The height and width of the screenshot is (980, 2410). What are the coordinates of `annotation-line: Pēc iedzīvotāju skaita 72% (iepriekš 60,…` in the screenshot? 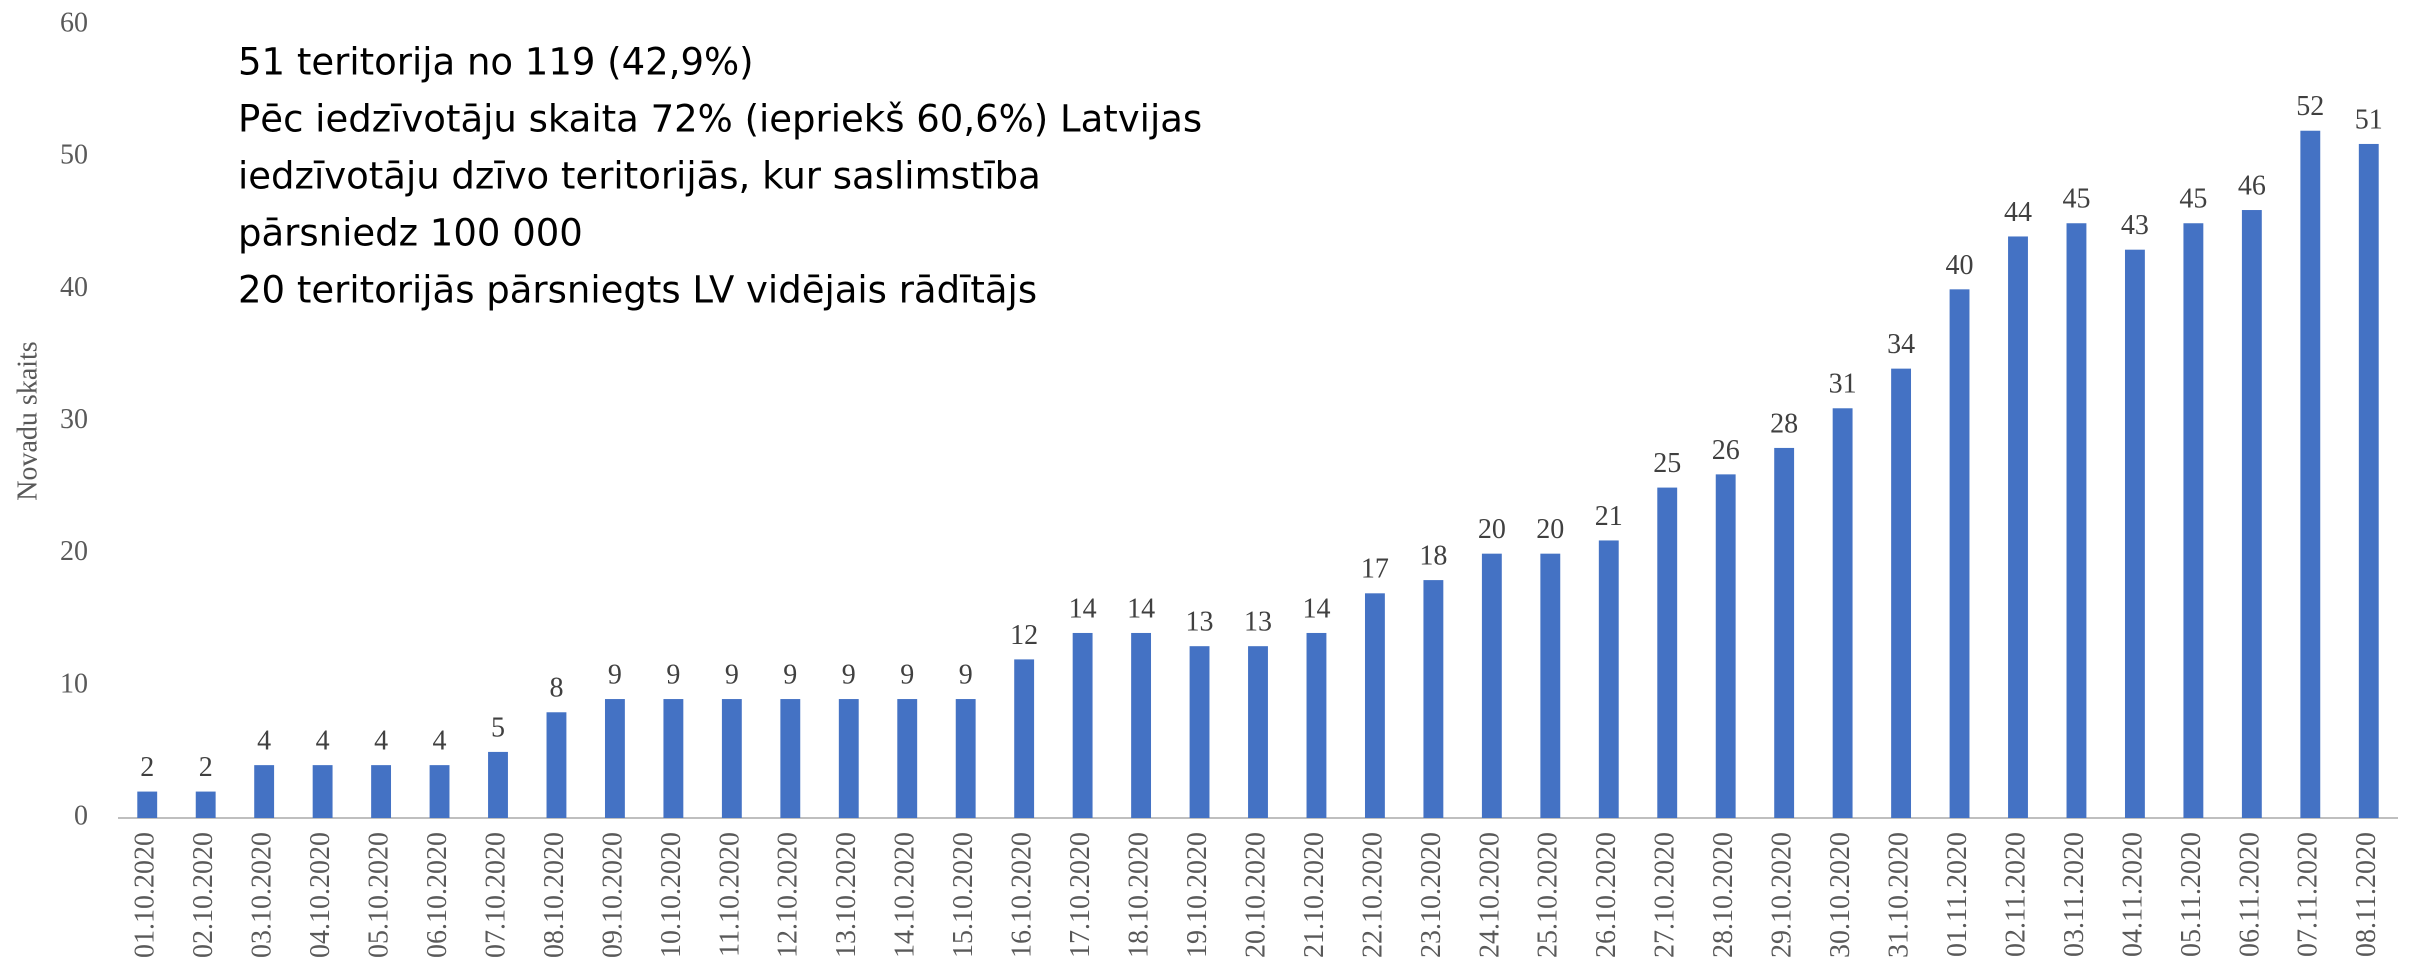 It's located at (720, 119).